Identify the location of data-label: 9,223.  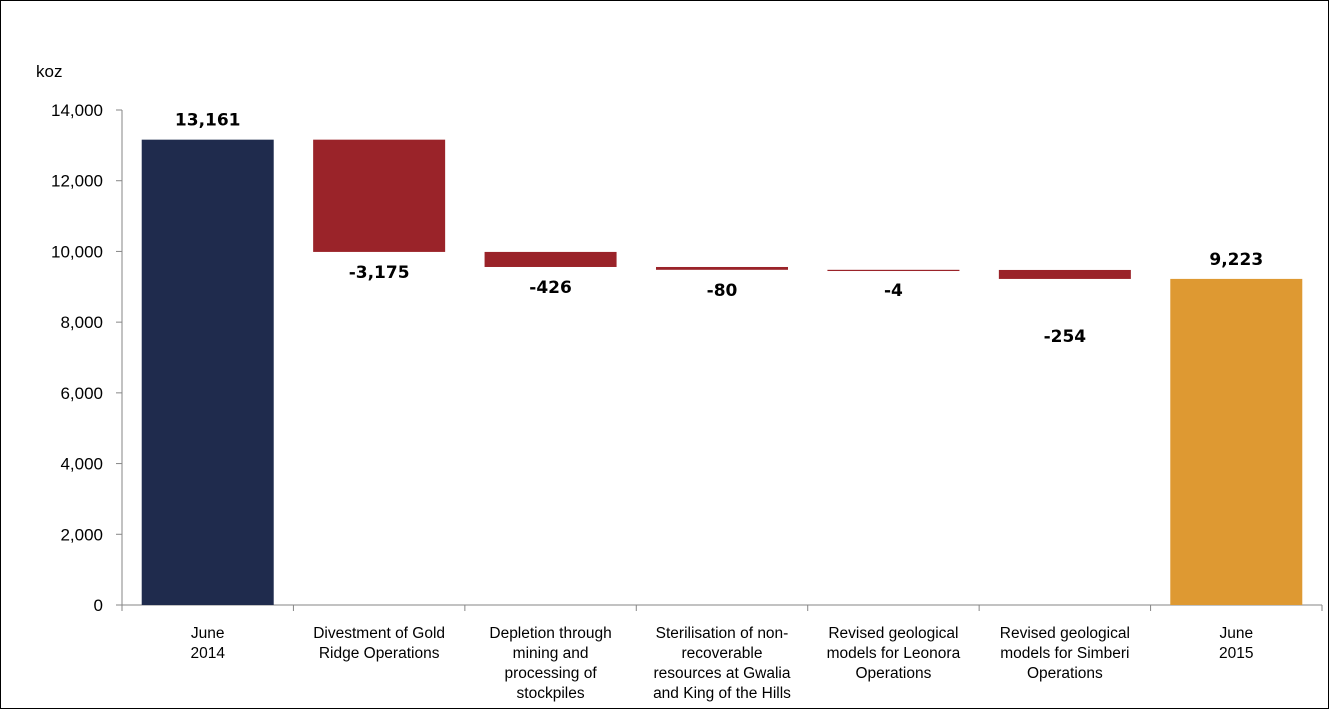
(1236, 260).